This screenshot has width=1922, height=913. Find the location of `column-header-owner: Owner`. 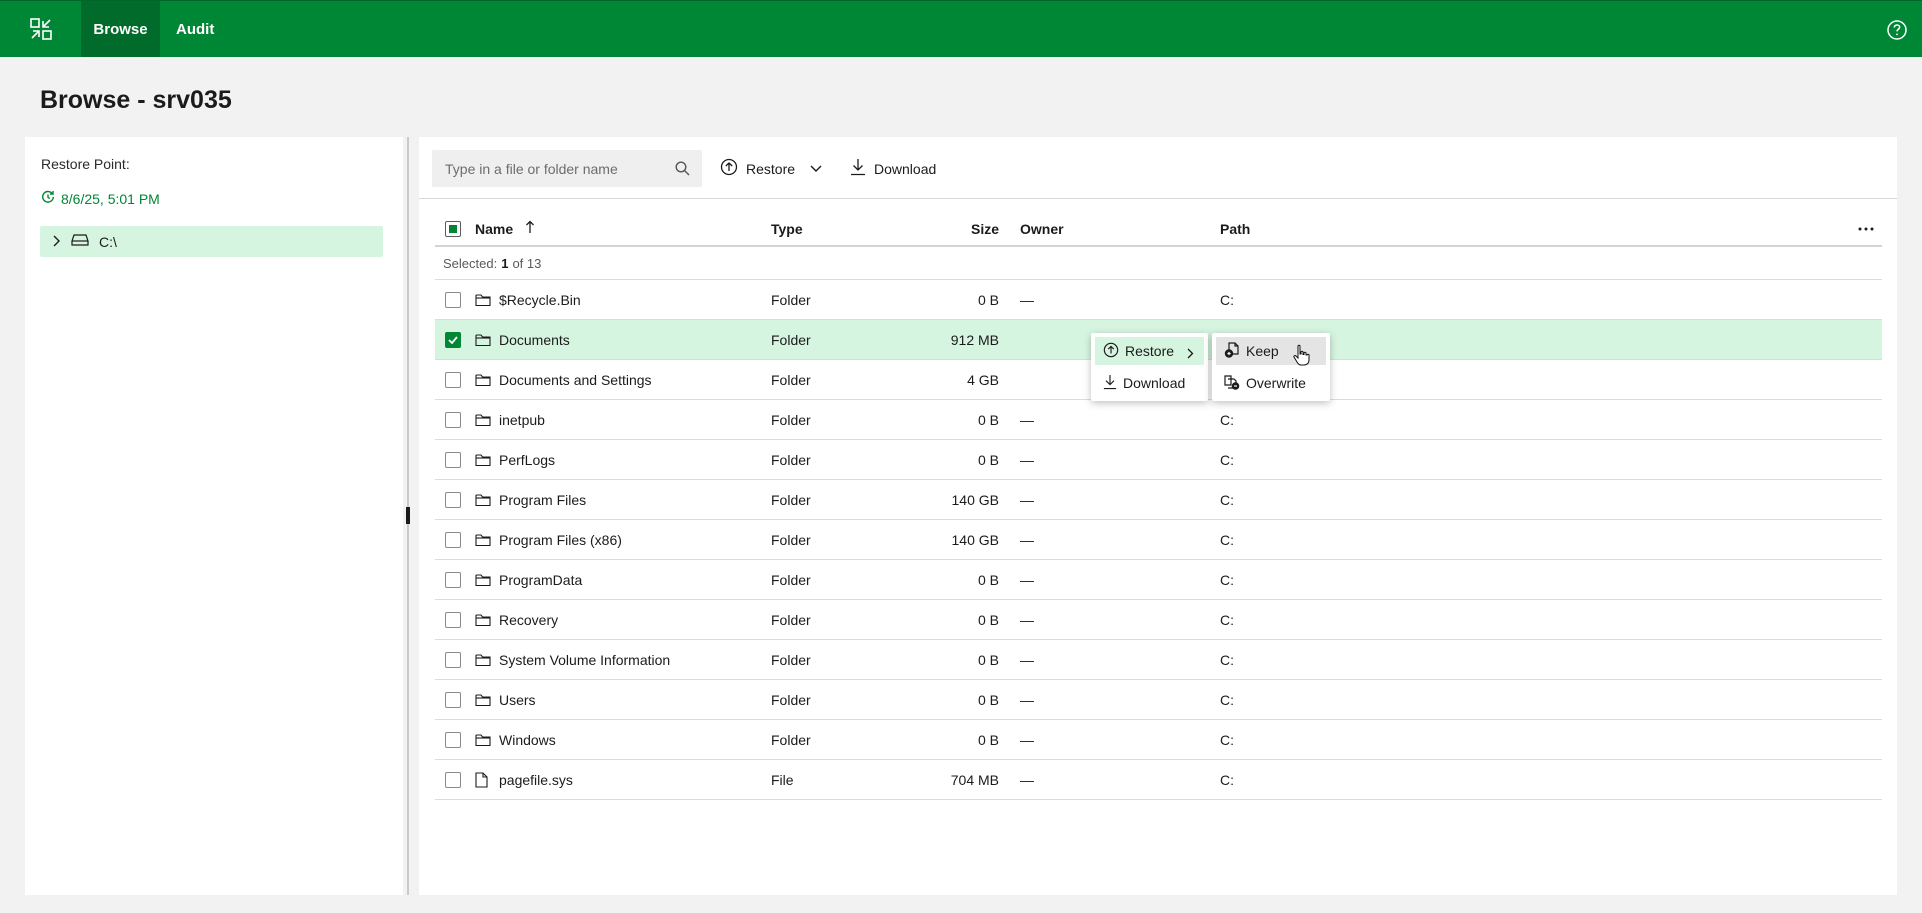

column-header-owner: Owner is located at coordinates (1042, 228).